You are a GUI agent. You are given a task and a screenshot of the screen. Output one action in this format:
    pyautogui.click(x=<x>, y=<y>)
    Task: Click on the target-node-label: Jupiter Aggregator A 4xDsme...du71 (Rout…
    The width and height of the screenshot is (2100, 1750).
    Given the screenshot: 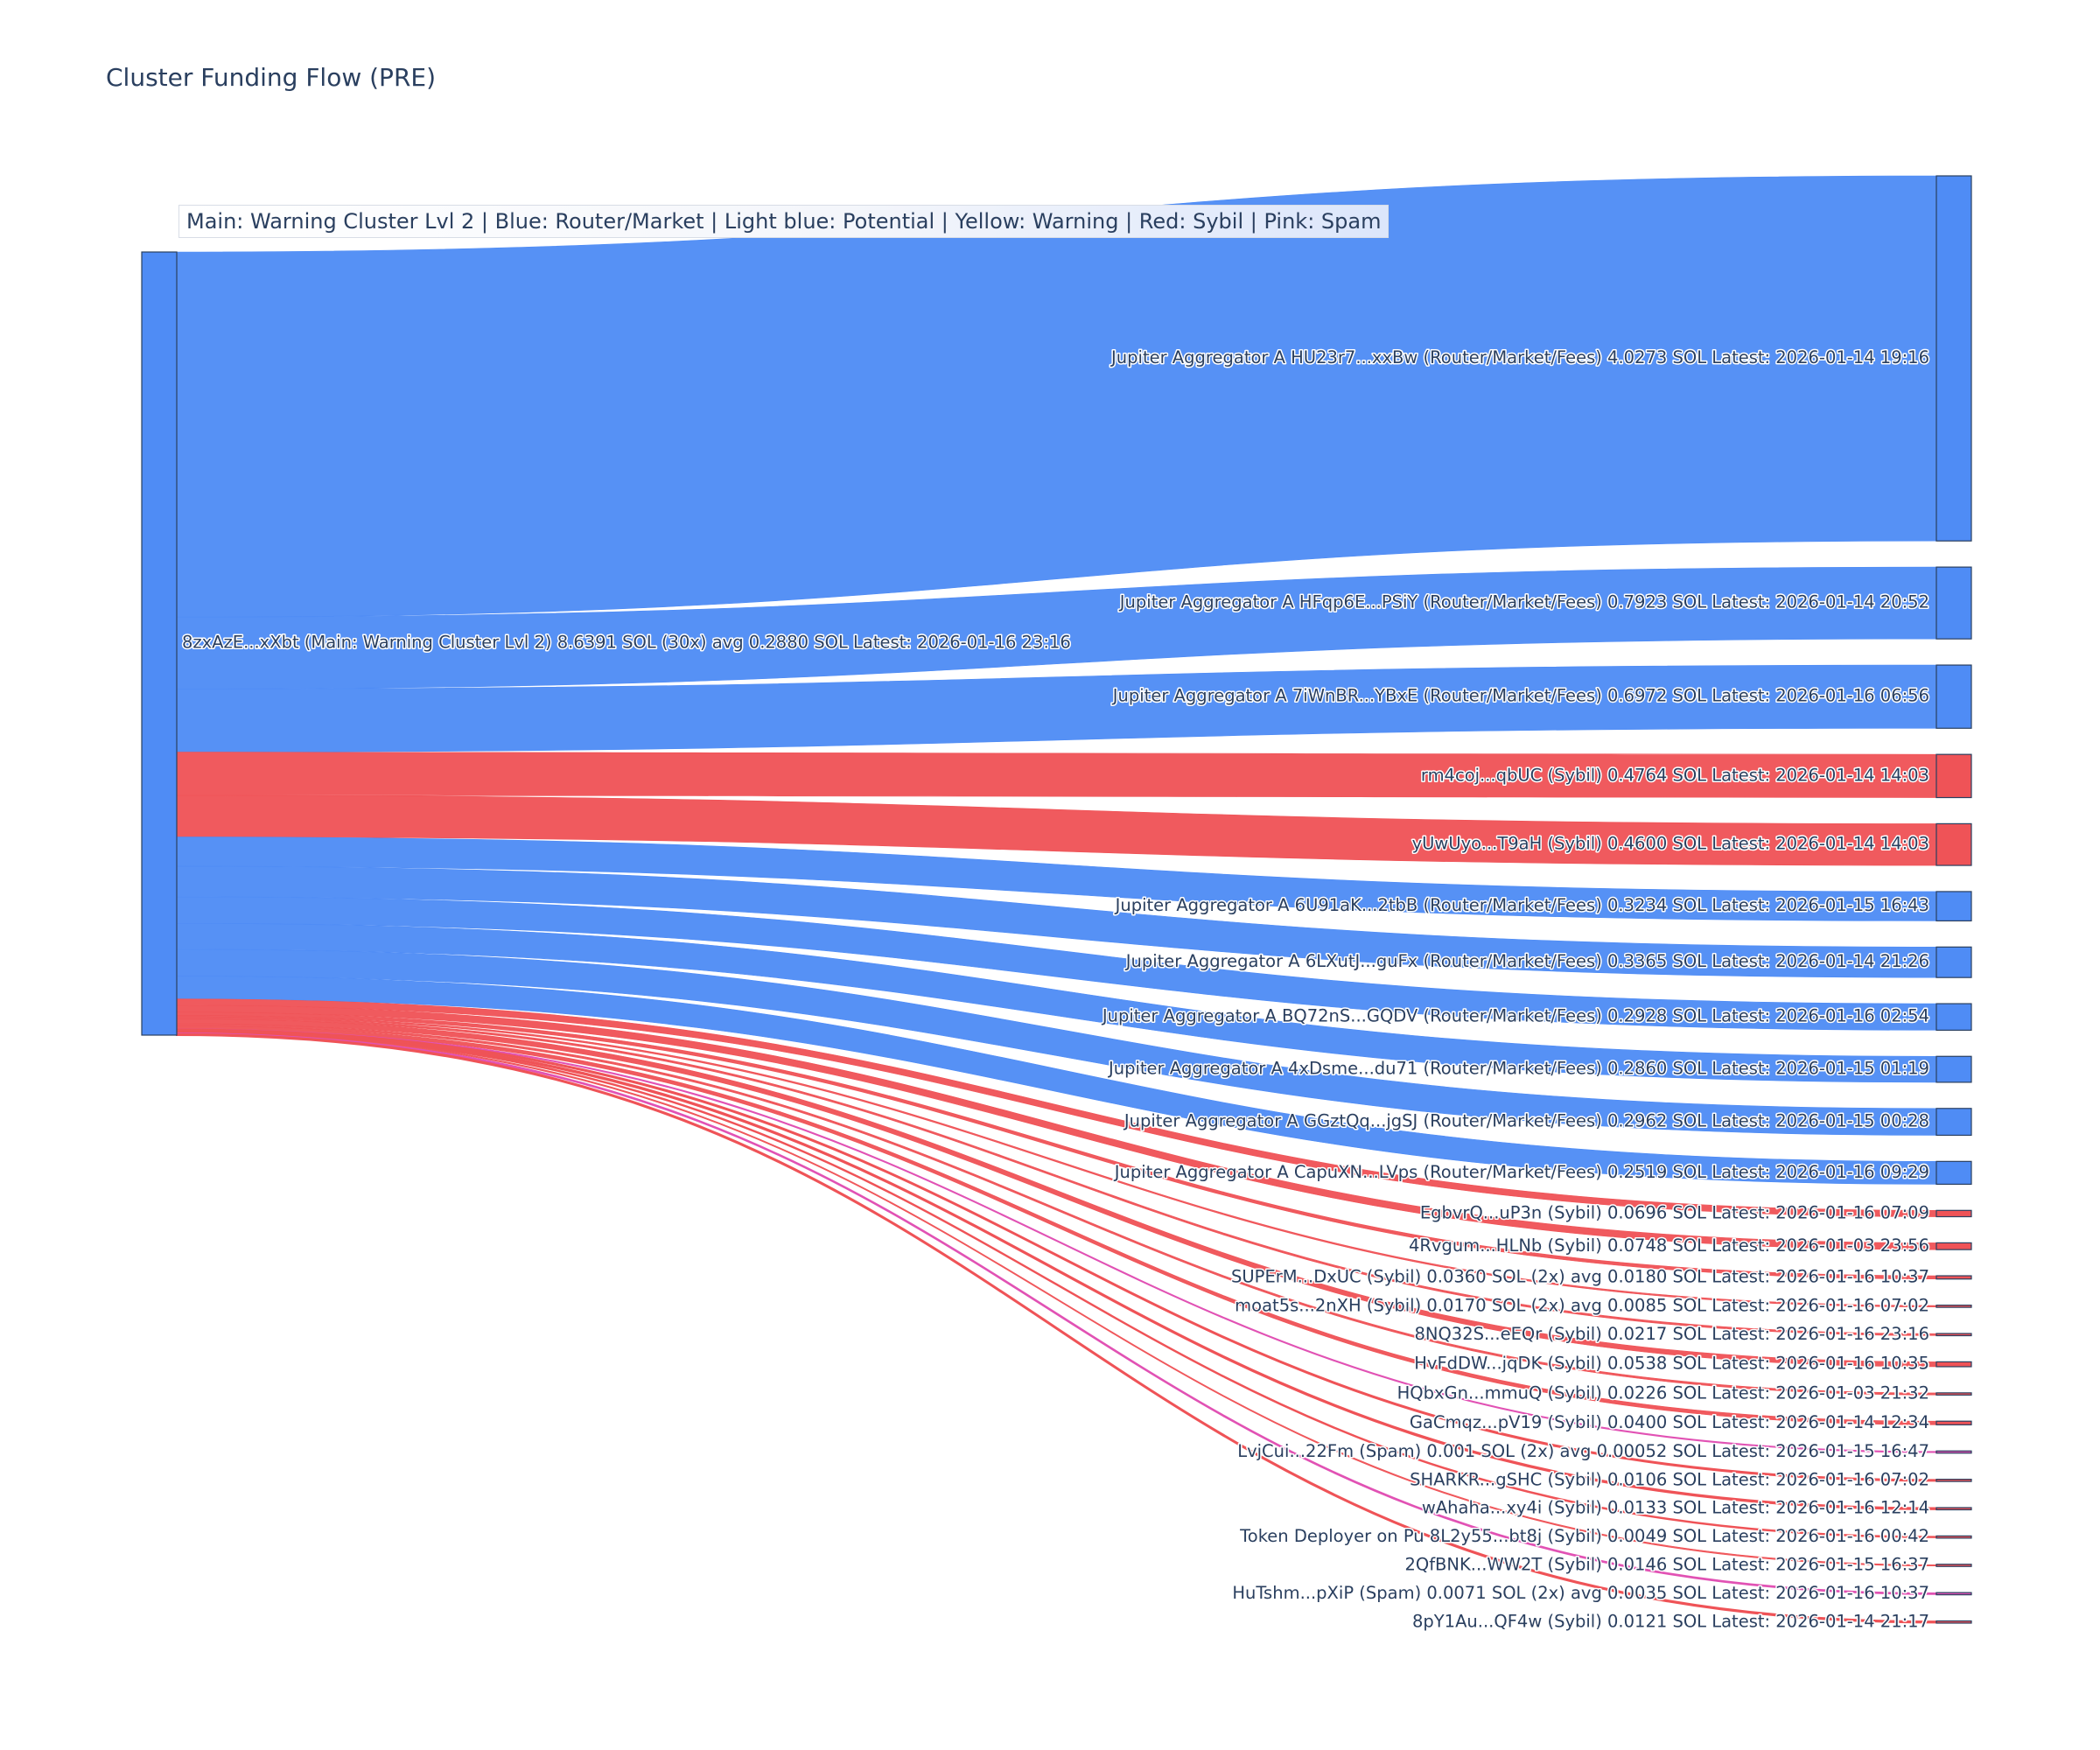 What is the action you would take?
    pyautogui.click(x=1518, y=1069)
    